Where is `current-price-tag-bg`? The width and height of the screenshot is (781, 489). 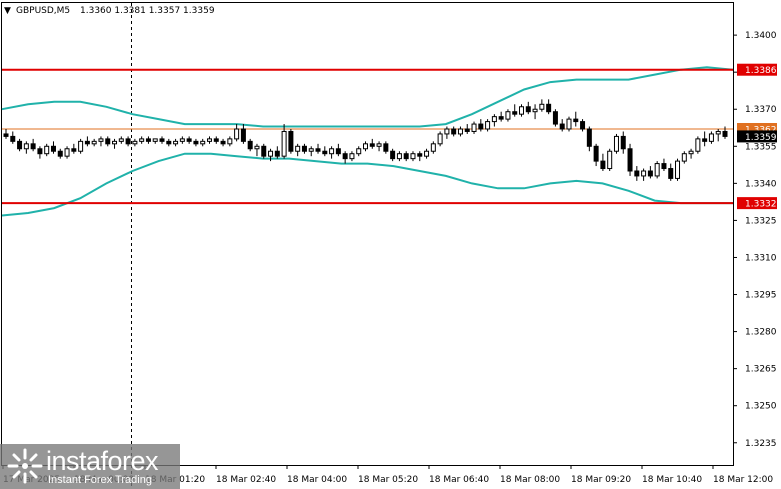
current-price-tag-bg is located at coordinates (757, 136).